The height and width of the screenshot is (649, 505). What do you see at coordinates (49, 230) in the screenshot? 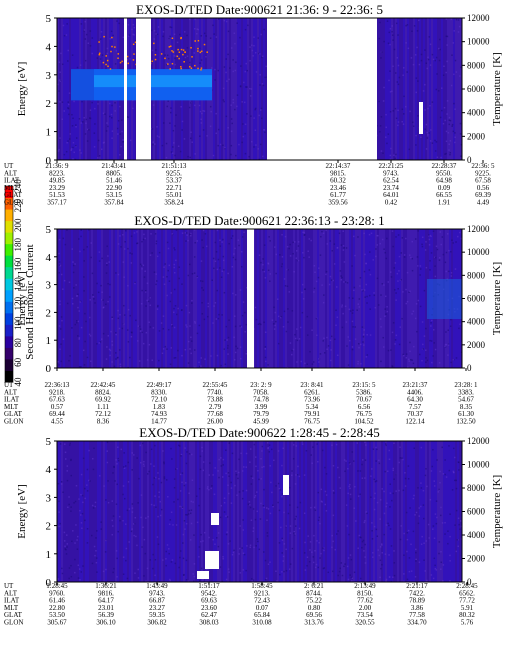
I see `y-tick-label: 5` at bounding box center [49, 230].